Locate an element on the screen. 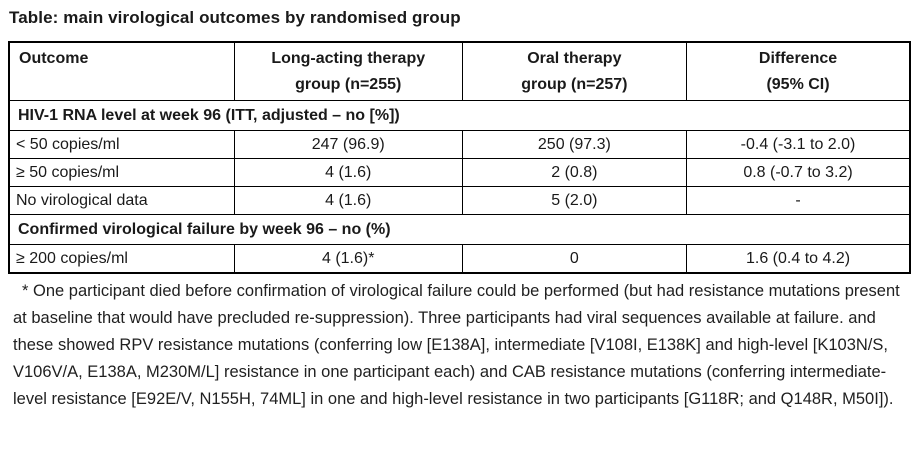  table-row: No virological data 4 (1.6) 5 (2.0) - is located at coordinates (459, 200).